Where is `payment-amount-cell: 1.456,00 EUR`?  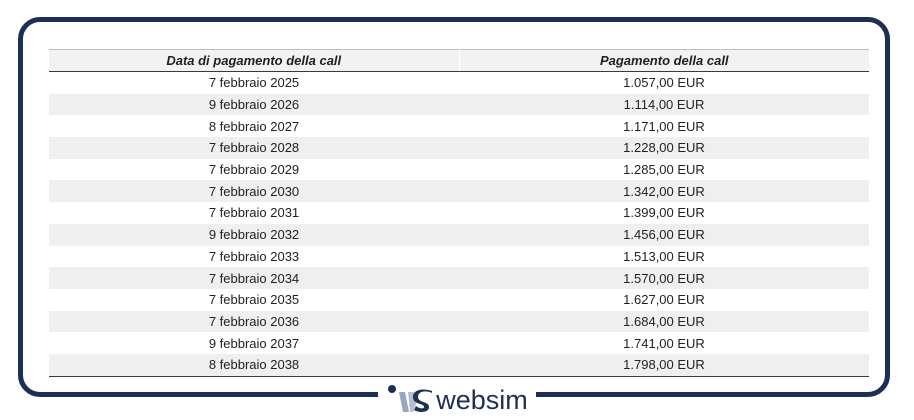 payment-amount-cell: 1.456,00 EUR is located at coordinates (664, 234).